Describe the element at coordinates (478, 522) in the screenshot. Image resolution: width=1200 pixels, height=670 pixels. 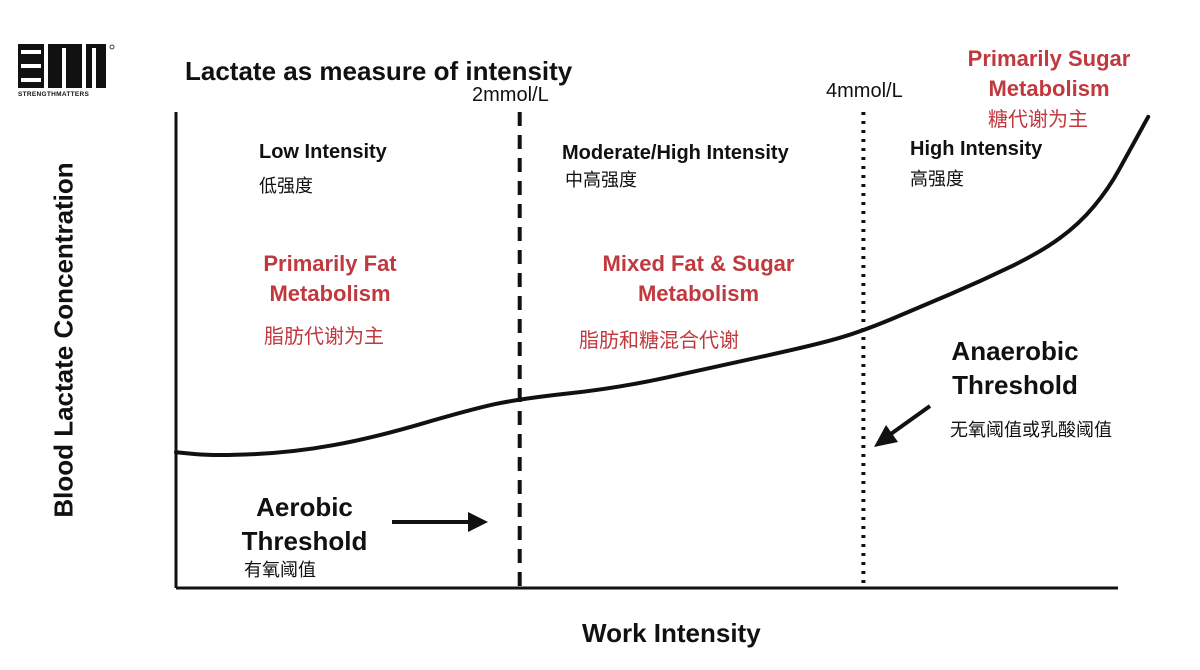
I see `aerobic-arrow-head` at that location.